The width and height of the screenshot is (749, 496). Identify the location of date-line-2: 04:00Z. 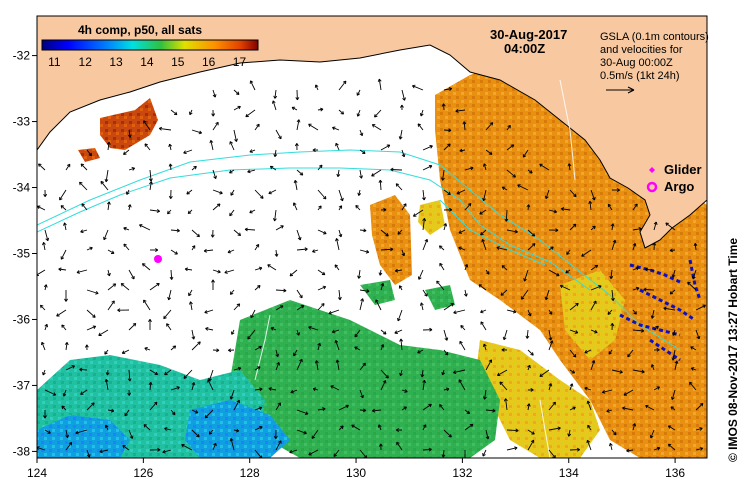
(524, 48).